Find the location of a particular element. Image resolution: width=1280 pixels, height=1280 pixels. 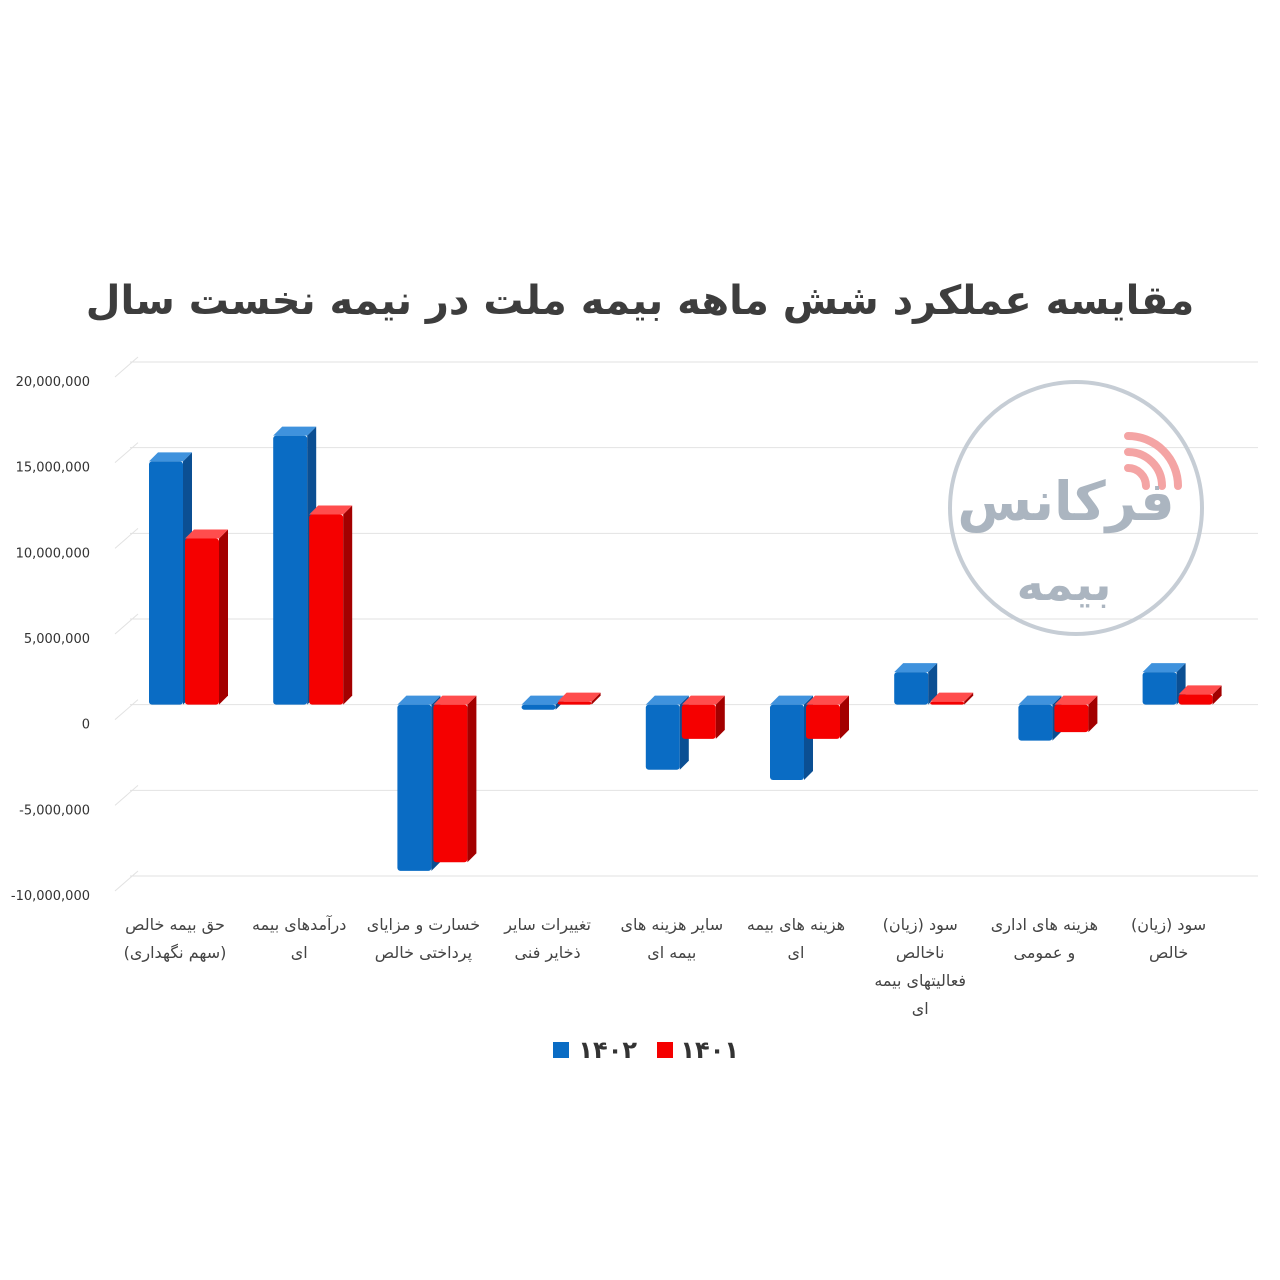

category-label: خالص is located at coordinates (1168, 953).